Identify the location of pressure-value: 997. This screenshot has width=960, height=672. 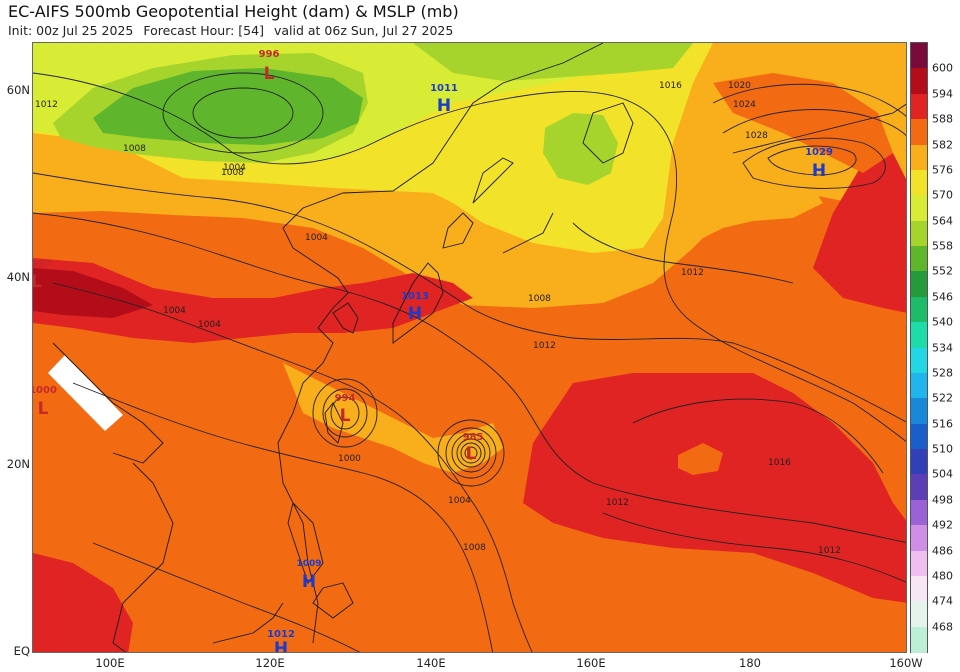
(42, 264).